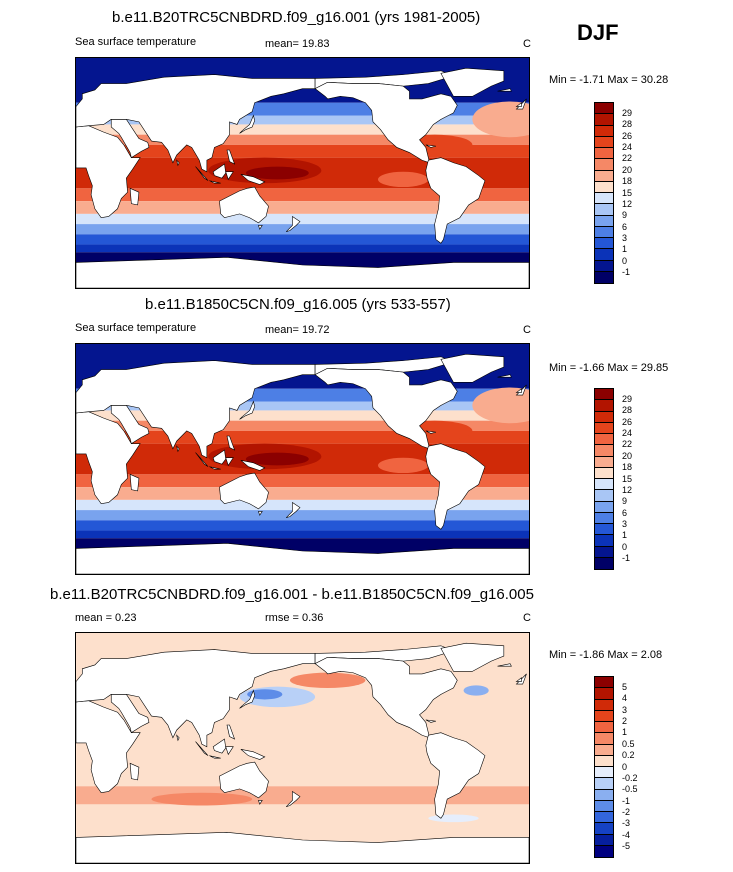 Image resolution: width=733 pixels, height=872 pixels. What do you see at coordinates (627, 135) in the screenshot?
I see `colorbar-tick-label: 26` at bounding box center [627, 135].